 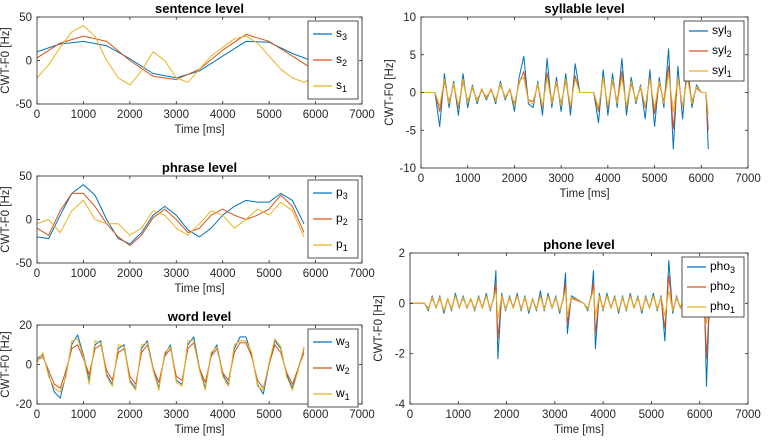 I want to click on y-tick-label: 10, so click(x=409, y=18).